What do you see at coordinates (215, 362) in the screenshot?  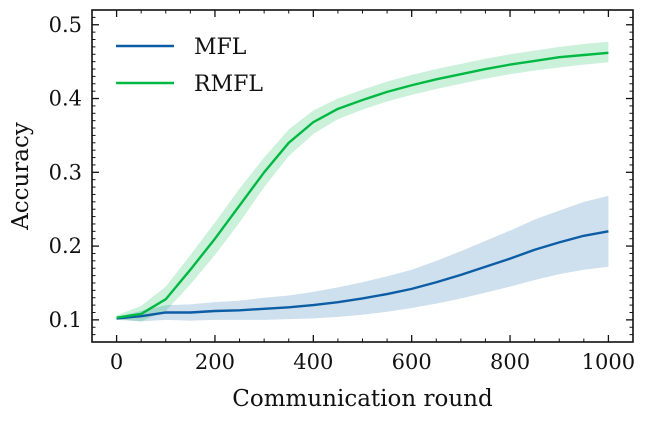 I see `x-tick-label-200: 200` at bounding box center [215, 362].